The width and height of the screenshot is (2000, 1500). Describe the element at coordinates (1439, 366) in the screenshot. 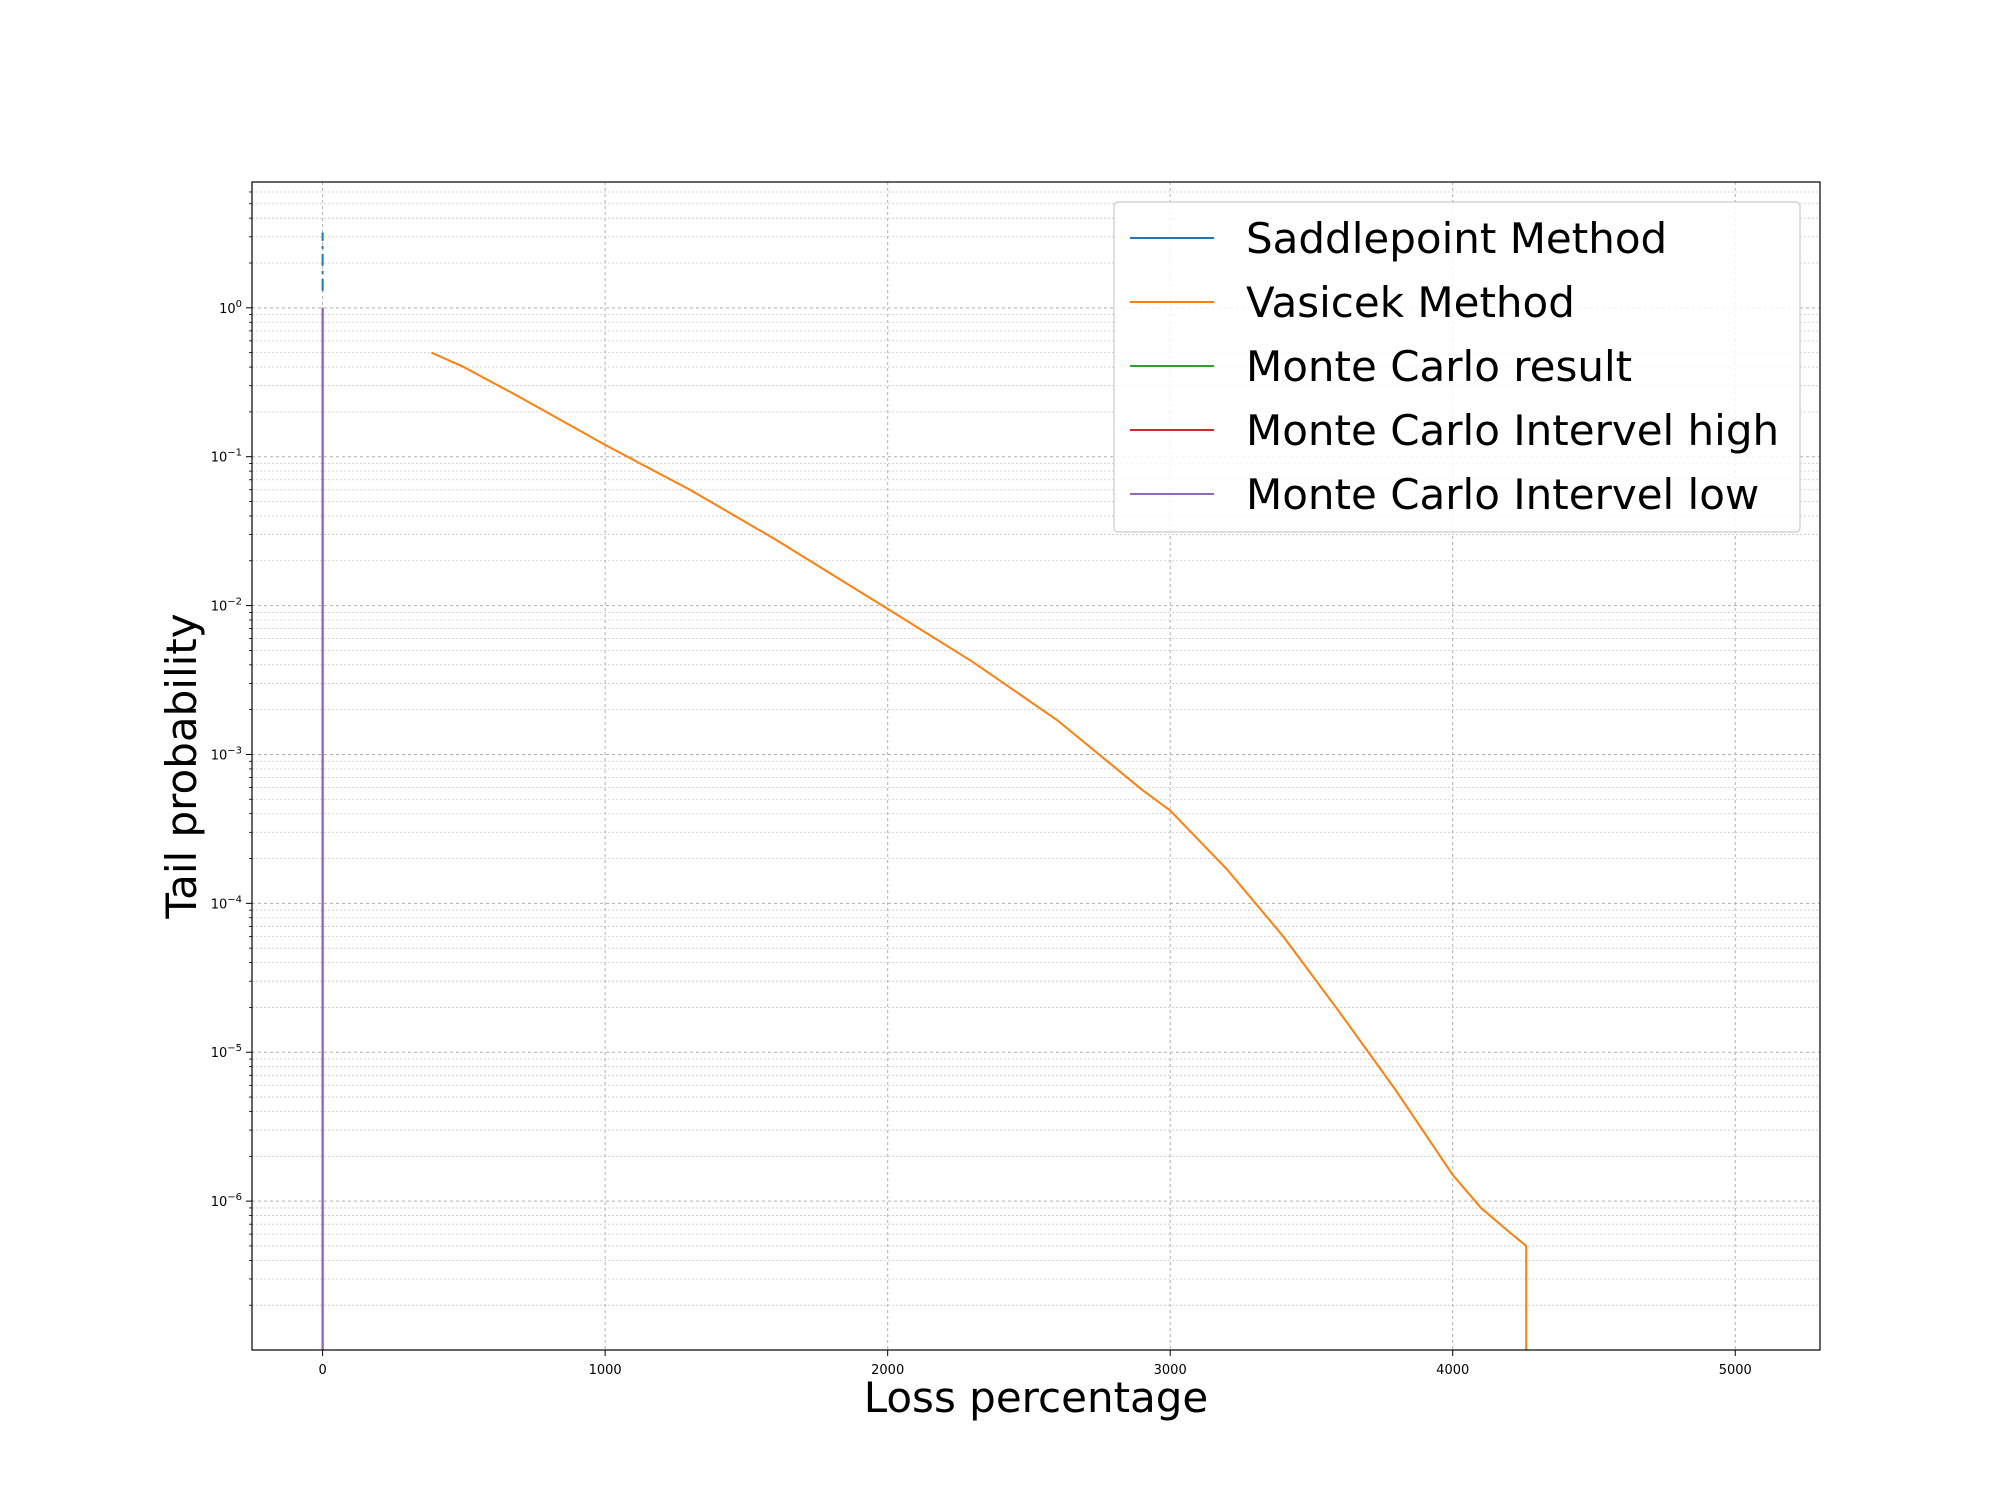

I see `legend-label: Monte Carlo result` at that location.